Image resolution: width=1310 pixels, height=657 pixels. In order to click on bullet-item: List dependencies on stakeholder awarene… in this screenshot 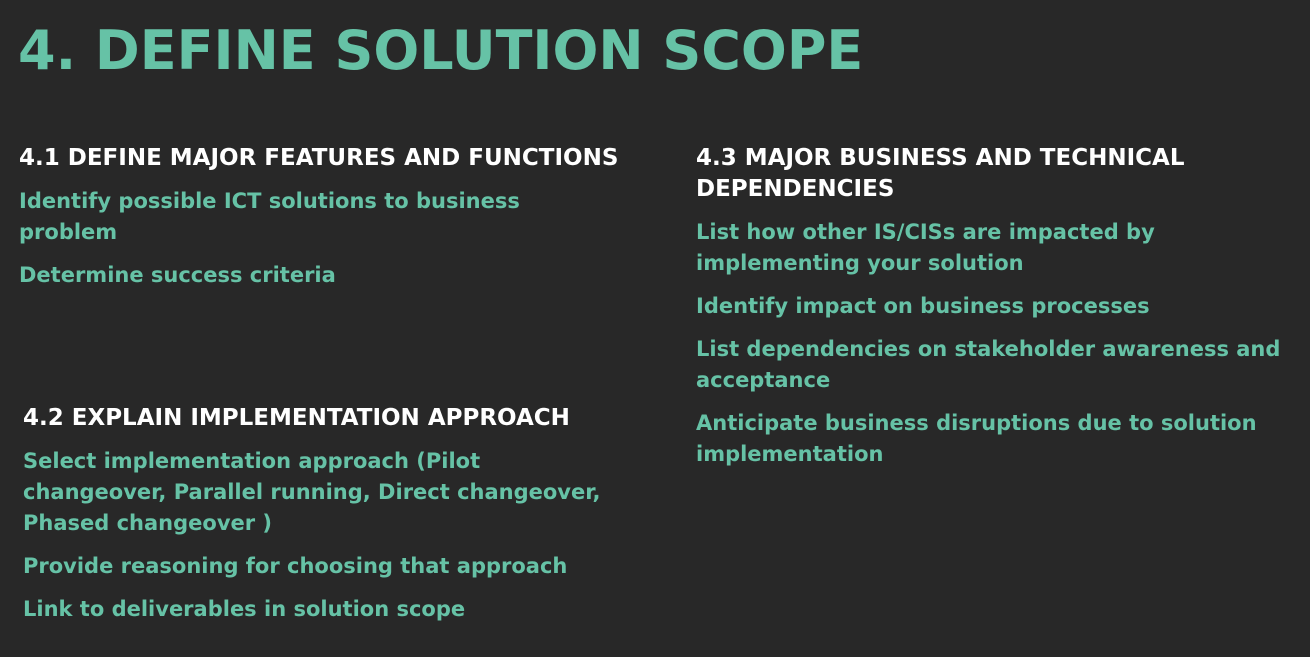, I will do `click(988, 364)`.